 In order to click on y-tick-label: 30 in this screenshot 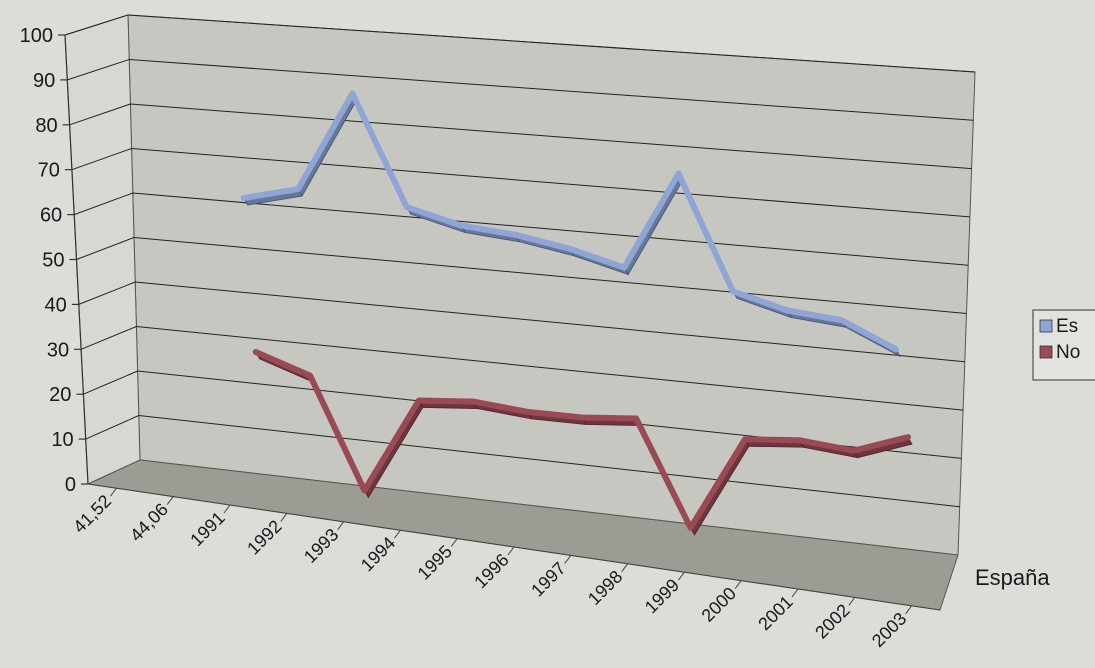, I will do `click(58, 350)`.